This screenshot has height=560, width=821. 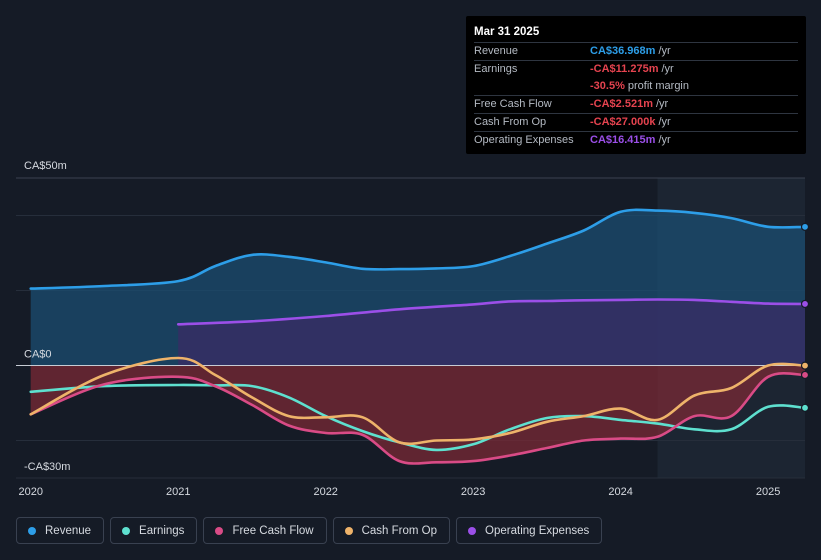 I want to click on tooltip-value: -30.5%, so click(x=607, y=86).